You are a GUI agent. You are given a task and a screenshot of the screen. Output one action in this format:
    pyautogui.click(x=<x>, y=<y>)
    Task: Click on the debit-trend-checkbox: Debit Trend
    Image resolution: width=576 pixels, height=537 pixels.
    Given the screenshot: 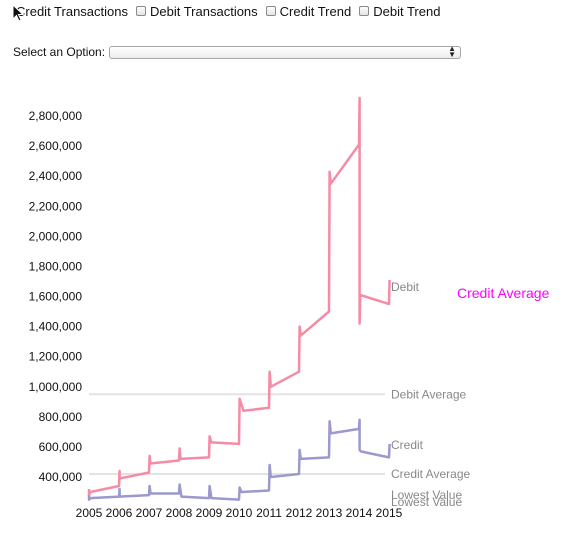 What is the action you would take?
    pyautogui.click(x=398, y=11)
    